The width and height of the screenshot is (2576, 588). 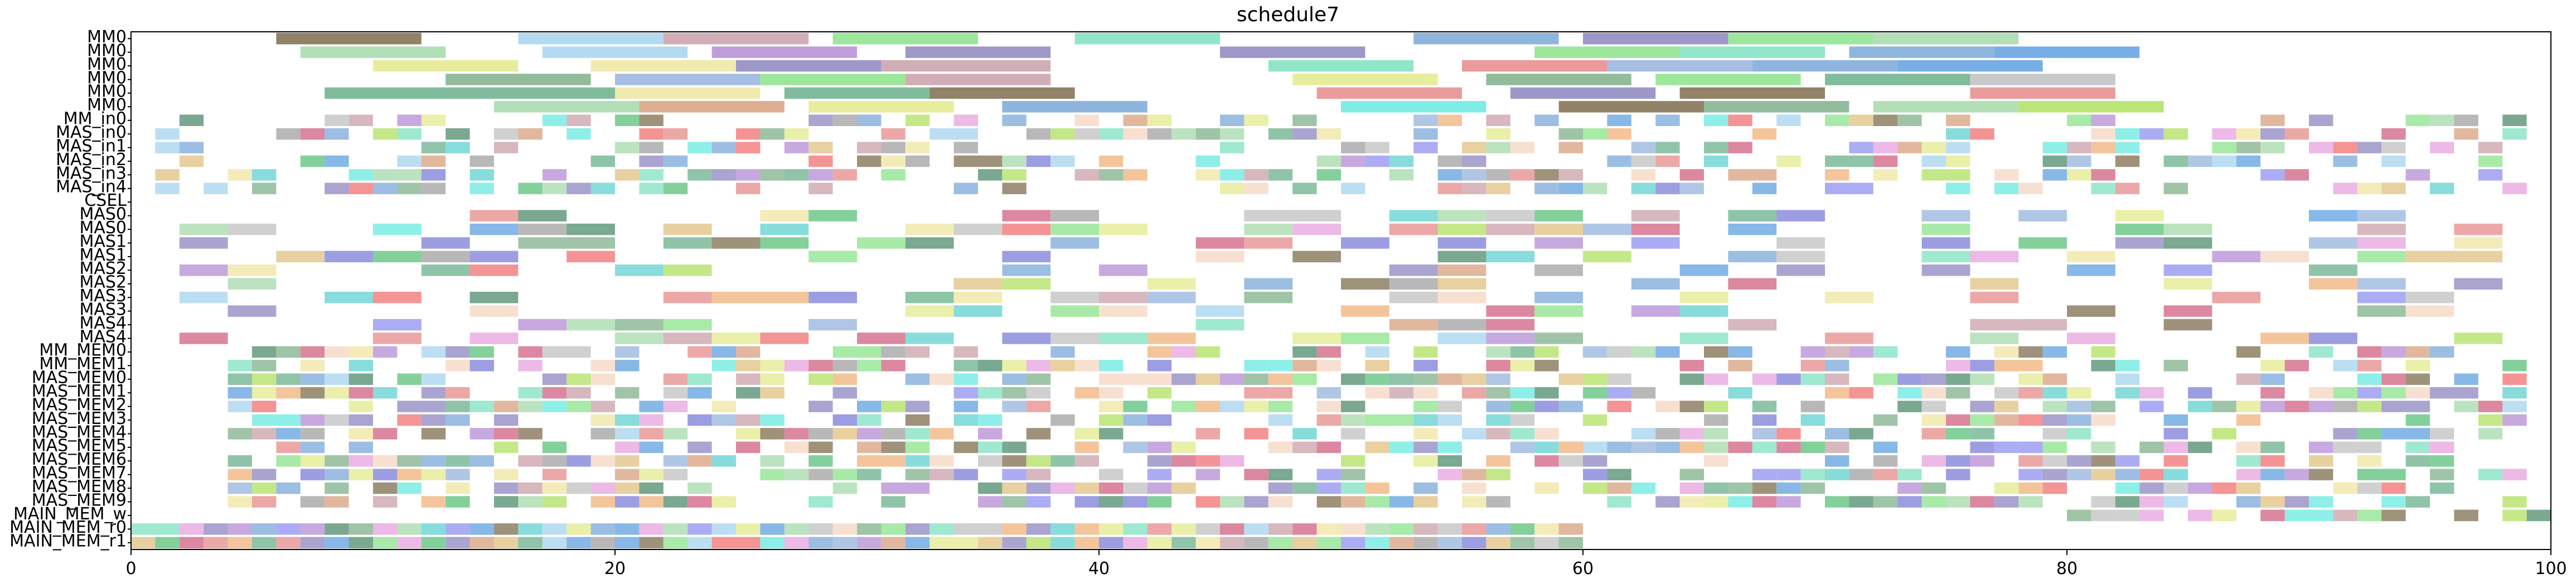 I want to click on row-label: MAS2, so click(x=103, y=282).